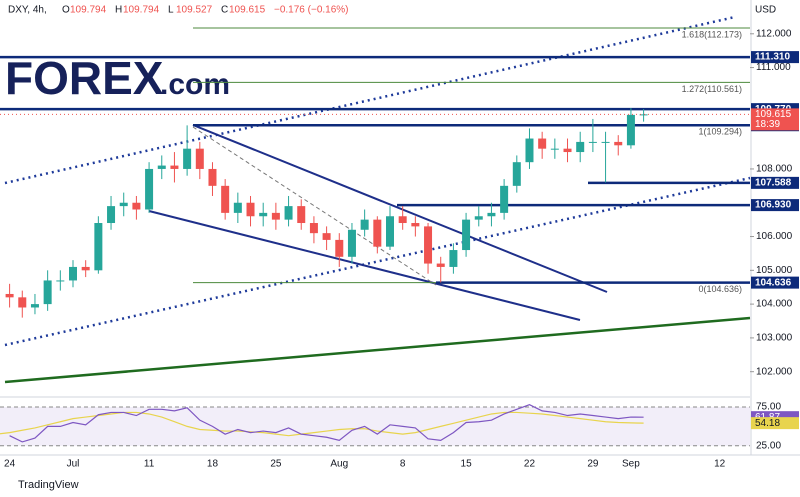  What do you see at coordinates (768, 407) in the screenshot?
I see `rsi-tick-label: 75.00` at bounding box center [768, 407].